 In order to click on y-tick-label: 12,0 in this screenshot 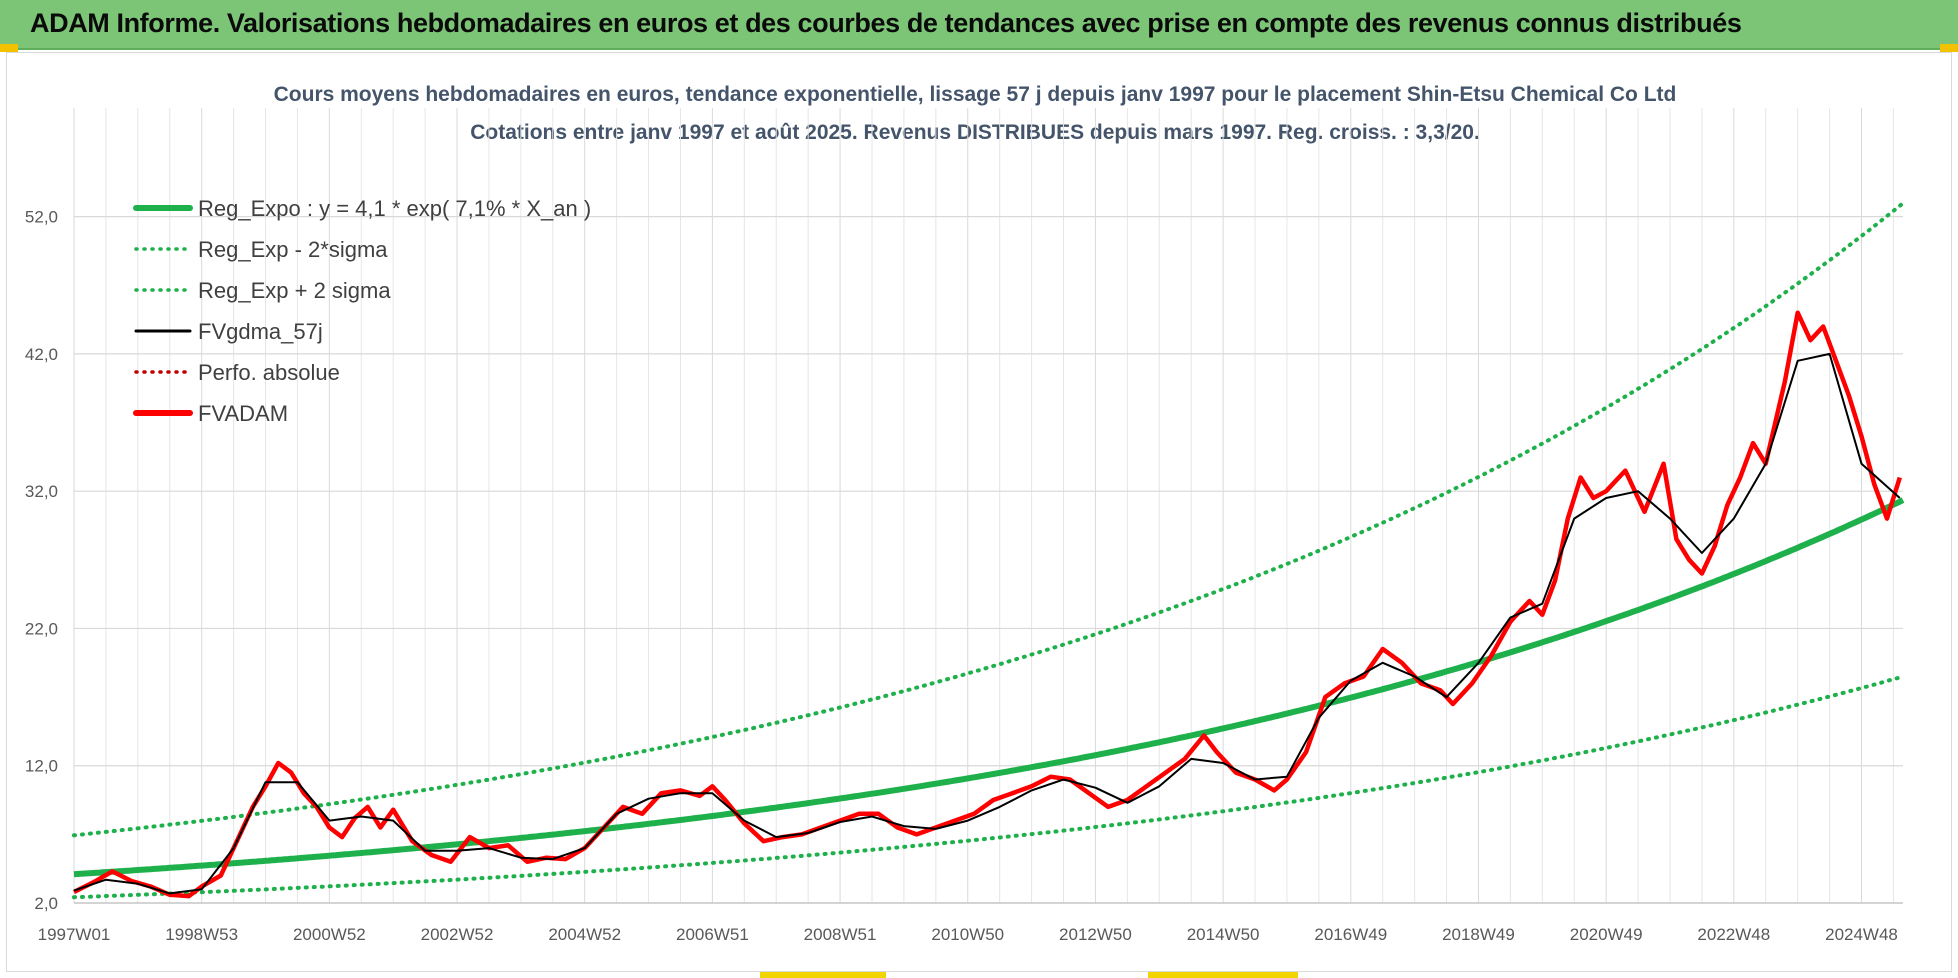, I will do `click(41, 766)`.